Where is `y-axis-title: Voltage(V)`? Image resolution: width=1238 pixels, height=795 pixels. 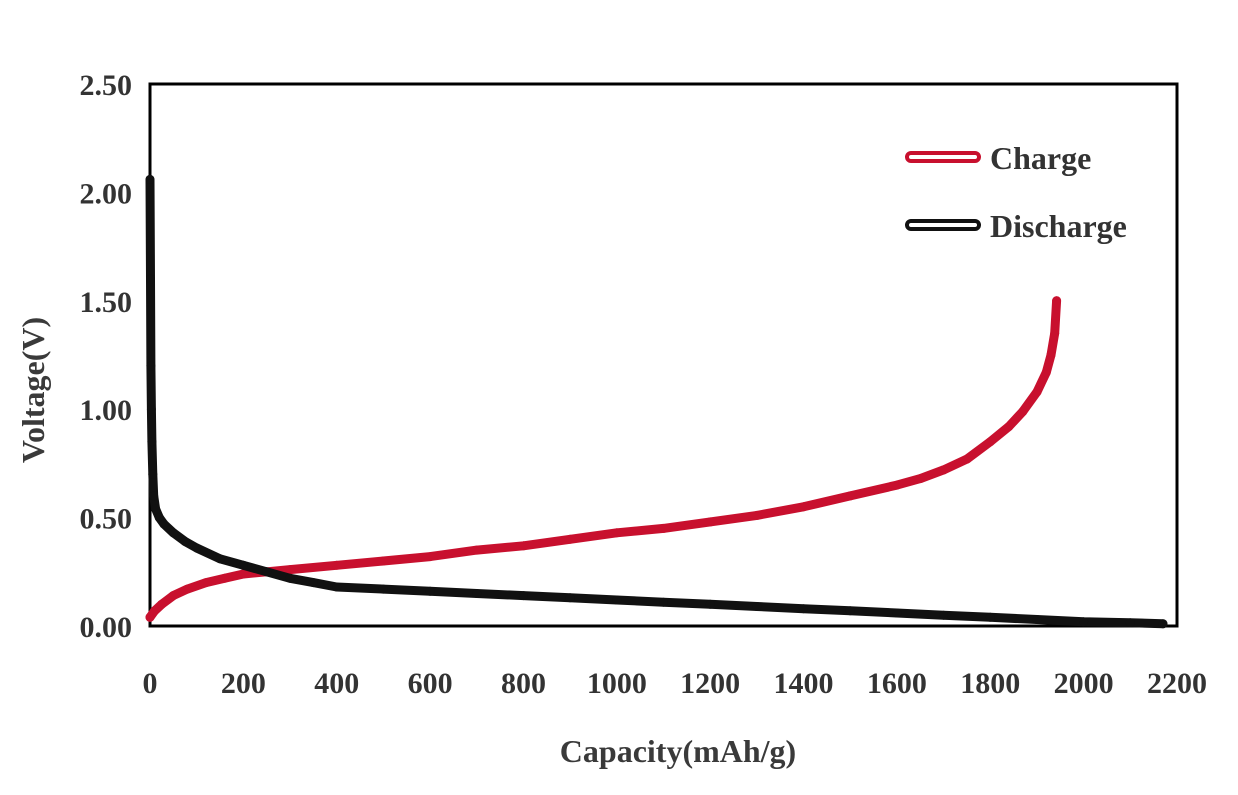
y-axis-title: Voltage(V) is located at coordinates (33, 390).